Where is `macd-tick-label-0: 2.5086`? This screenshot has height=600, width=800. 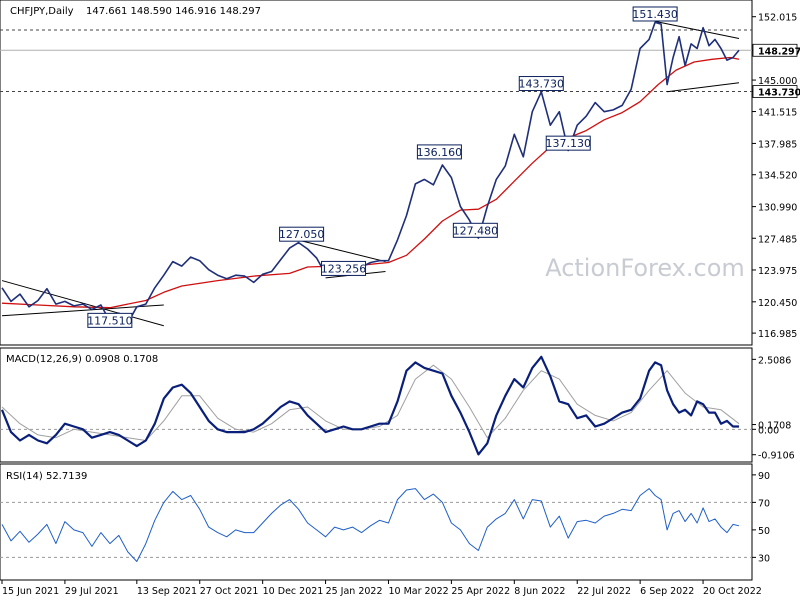 macd-tick-label-0: 2.5086 is located at coordinates (774, 360).